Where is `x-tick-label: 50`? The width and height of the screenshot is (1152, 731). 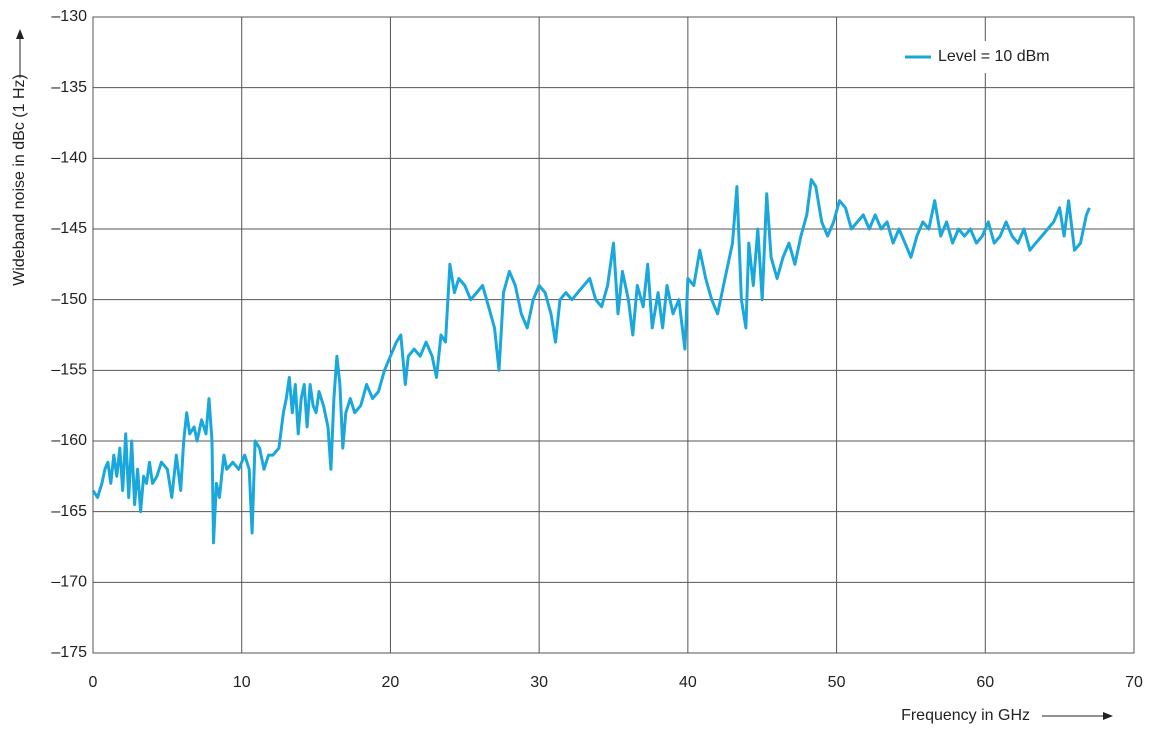 x-tick-label: 50 is located at coordinates (837, 682).